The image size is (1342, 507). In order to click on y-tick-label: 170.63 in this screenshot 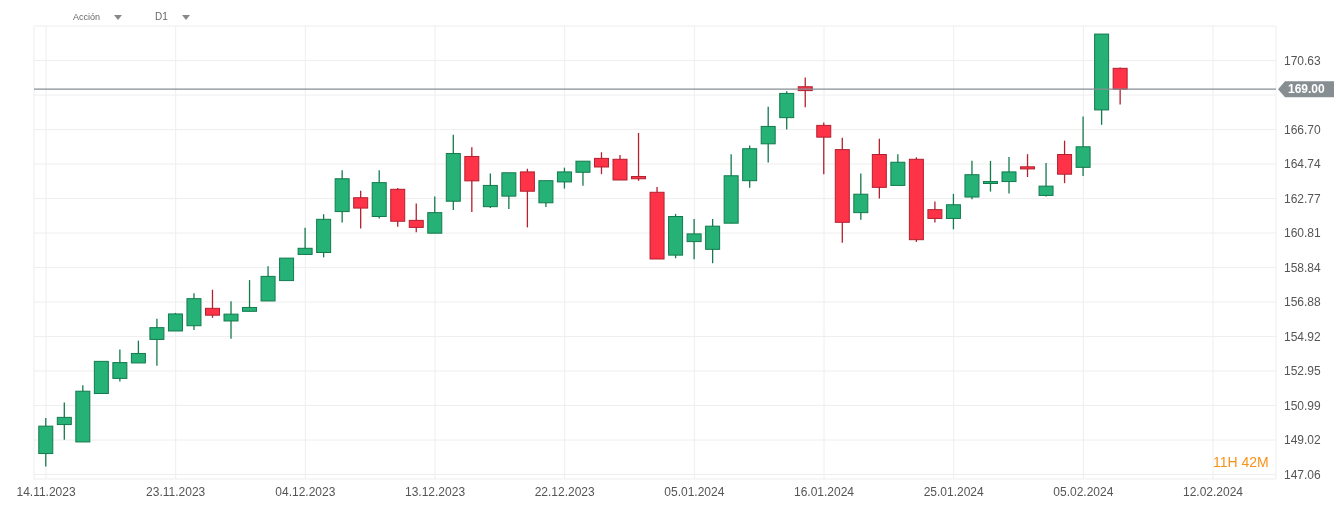, I will do `click(1303, 60)`.